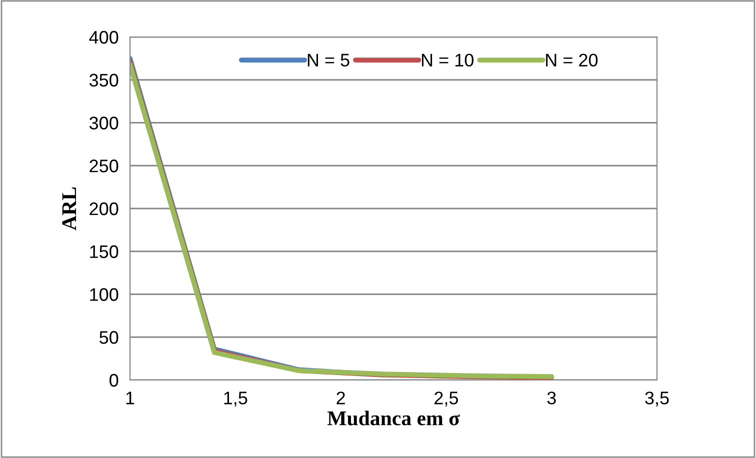  I want to click on y-tick-label: 50, so click(109, 337).